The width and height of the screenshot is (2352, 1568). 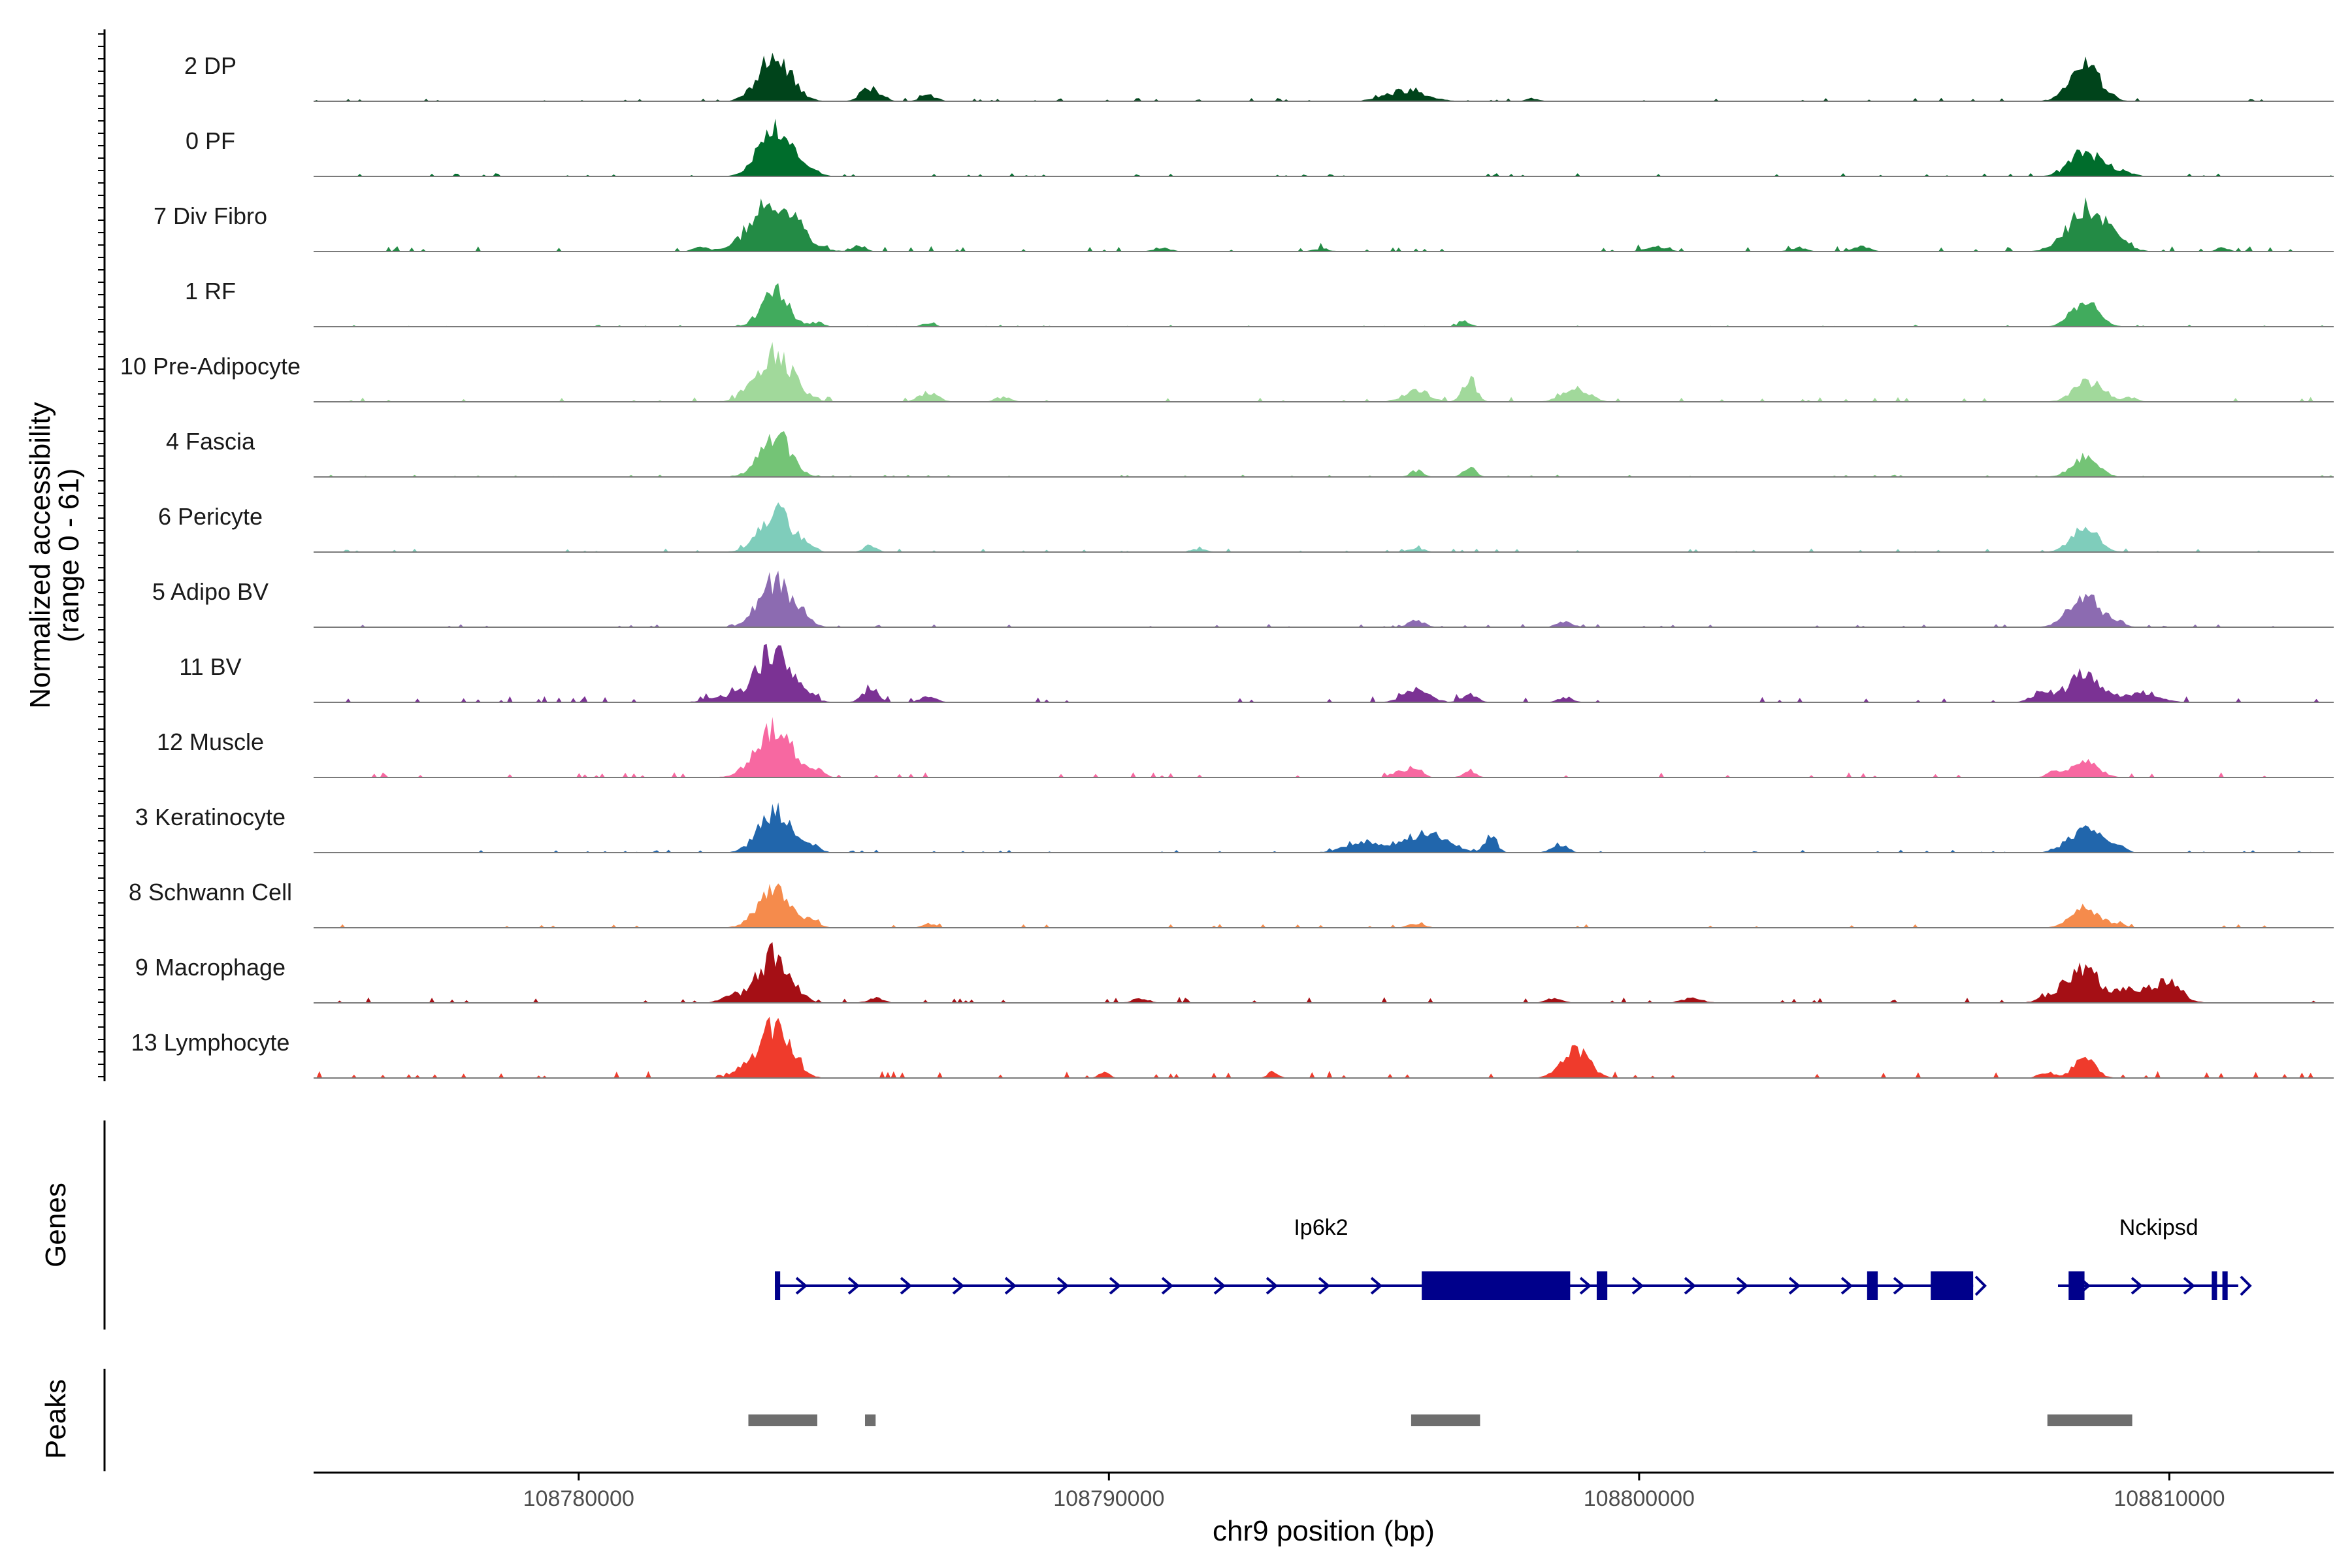 I want to click on track-12-muscle: 12 Muscle, so click(x=1245, y=747).